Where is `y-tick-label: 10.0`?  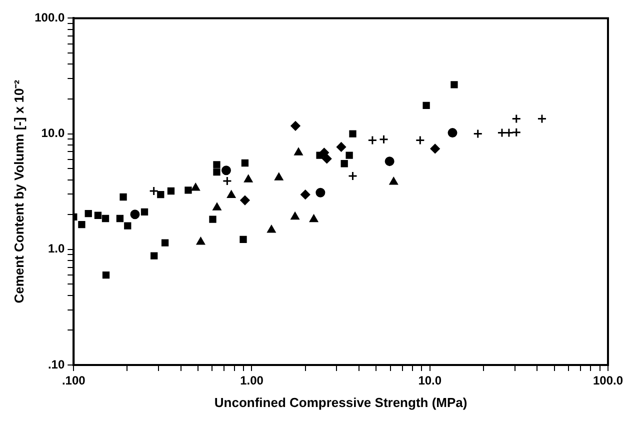
y-tick-label: 10.0 is located at coordinates (53, 133).